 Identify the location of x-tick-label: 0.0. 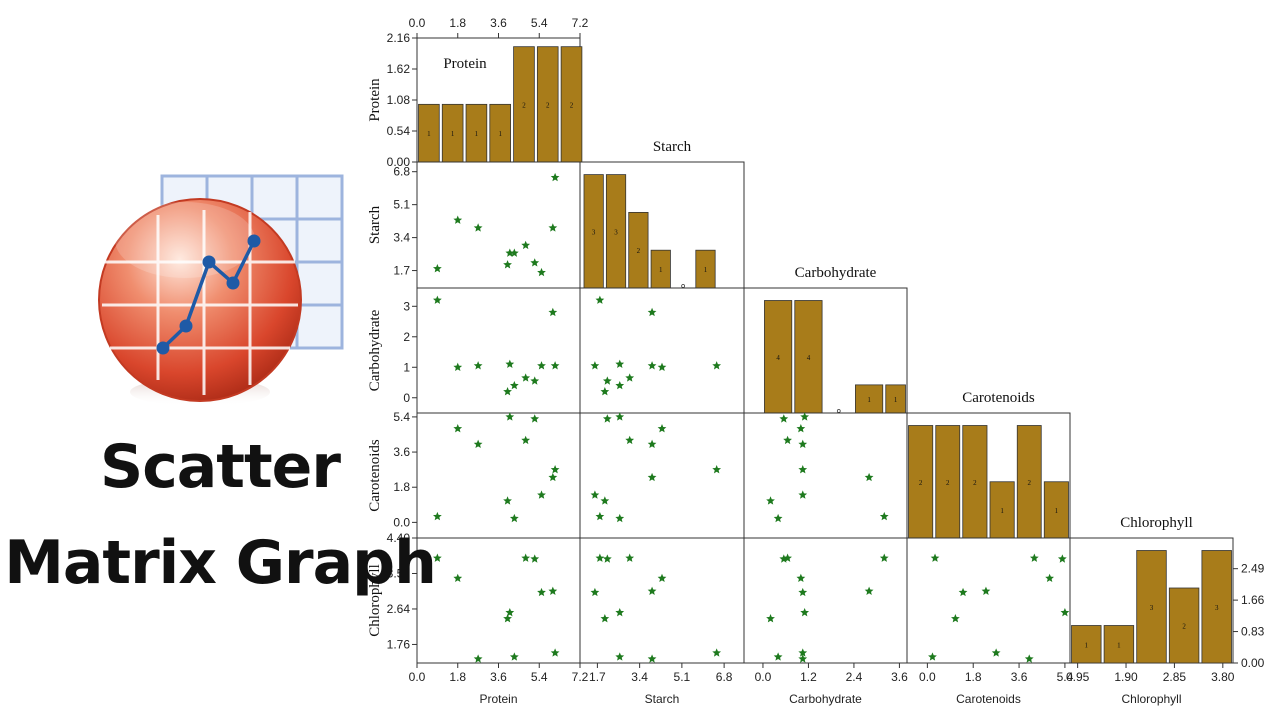
(763, 677).